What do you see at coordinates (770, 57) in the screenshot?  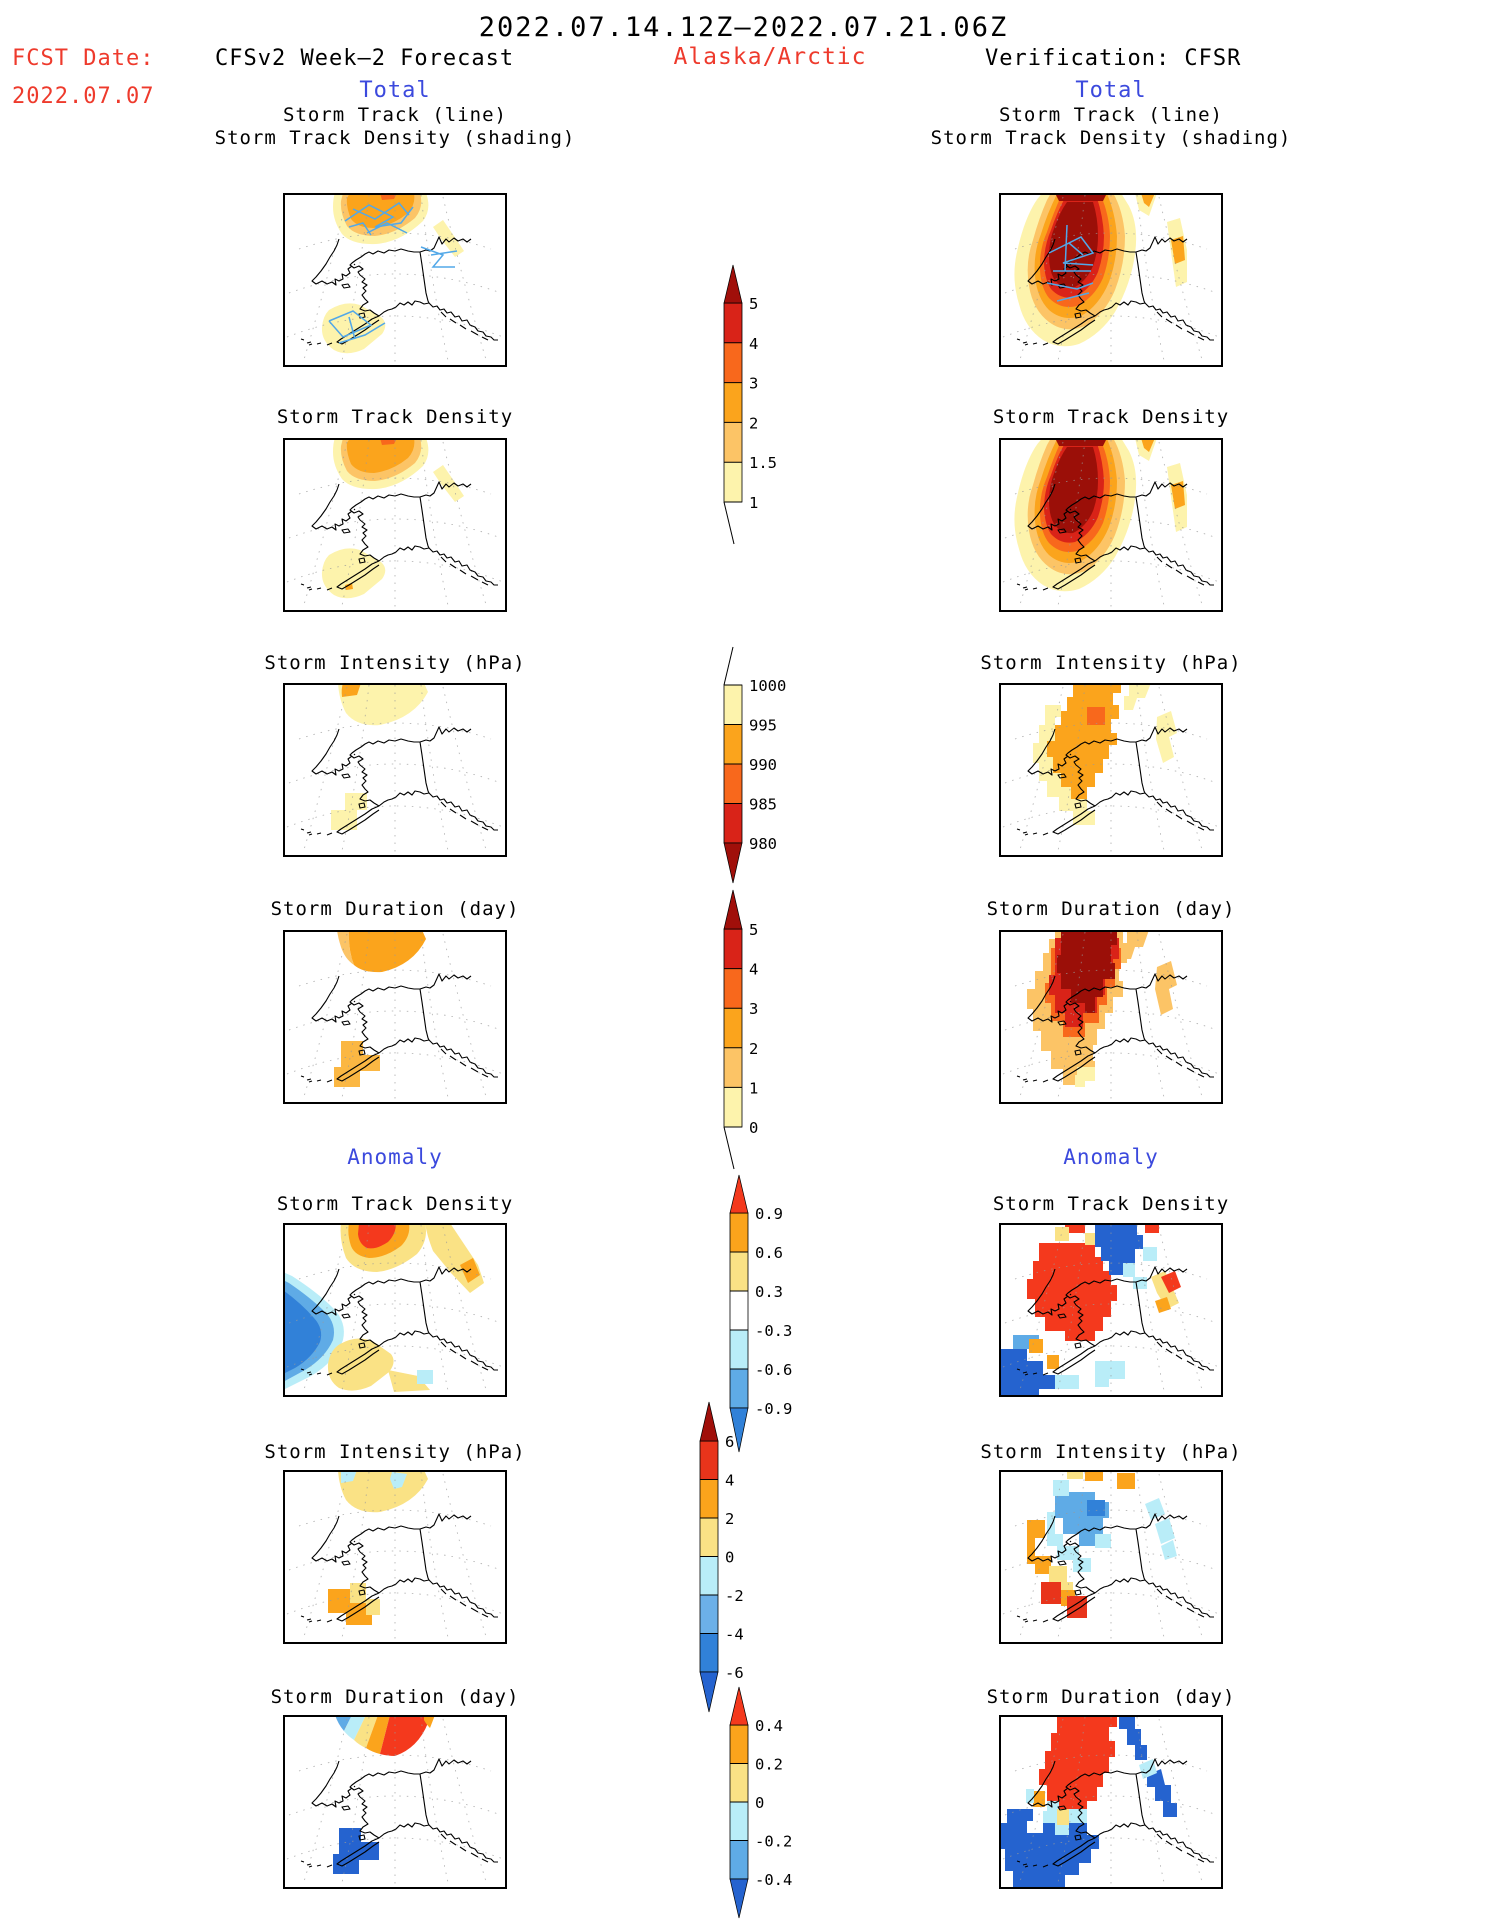 I see `region-label: Alaska/Arctic` at bounding box center [770, 57].